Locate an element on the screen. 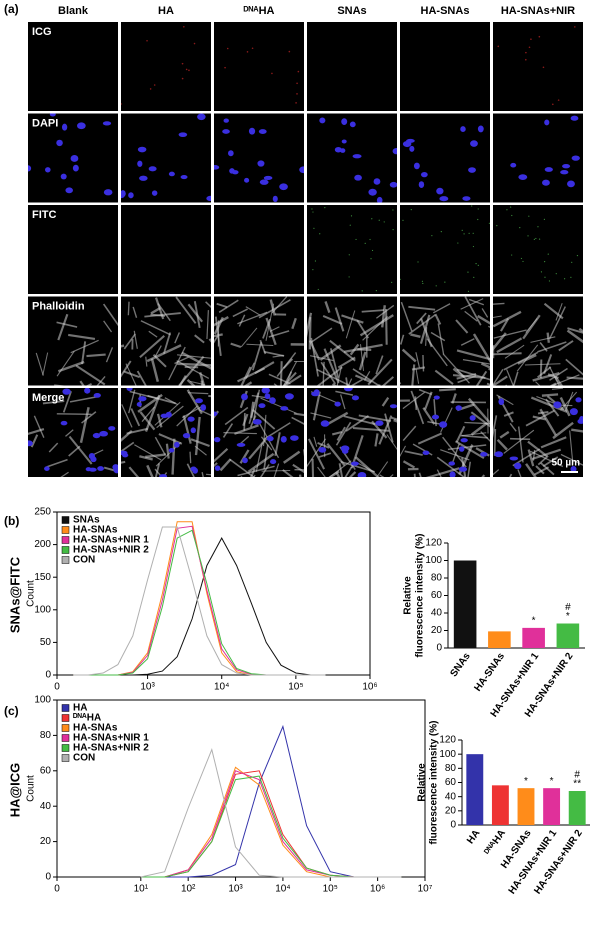  y-tick-label: 120 is located at coordinates (447, 740).